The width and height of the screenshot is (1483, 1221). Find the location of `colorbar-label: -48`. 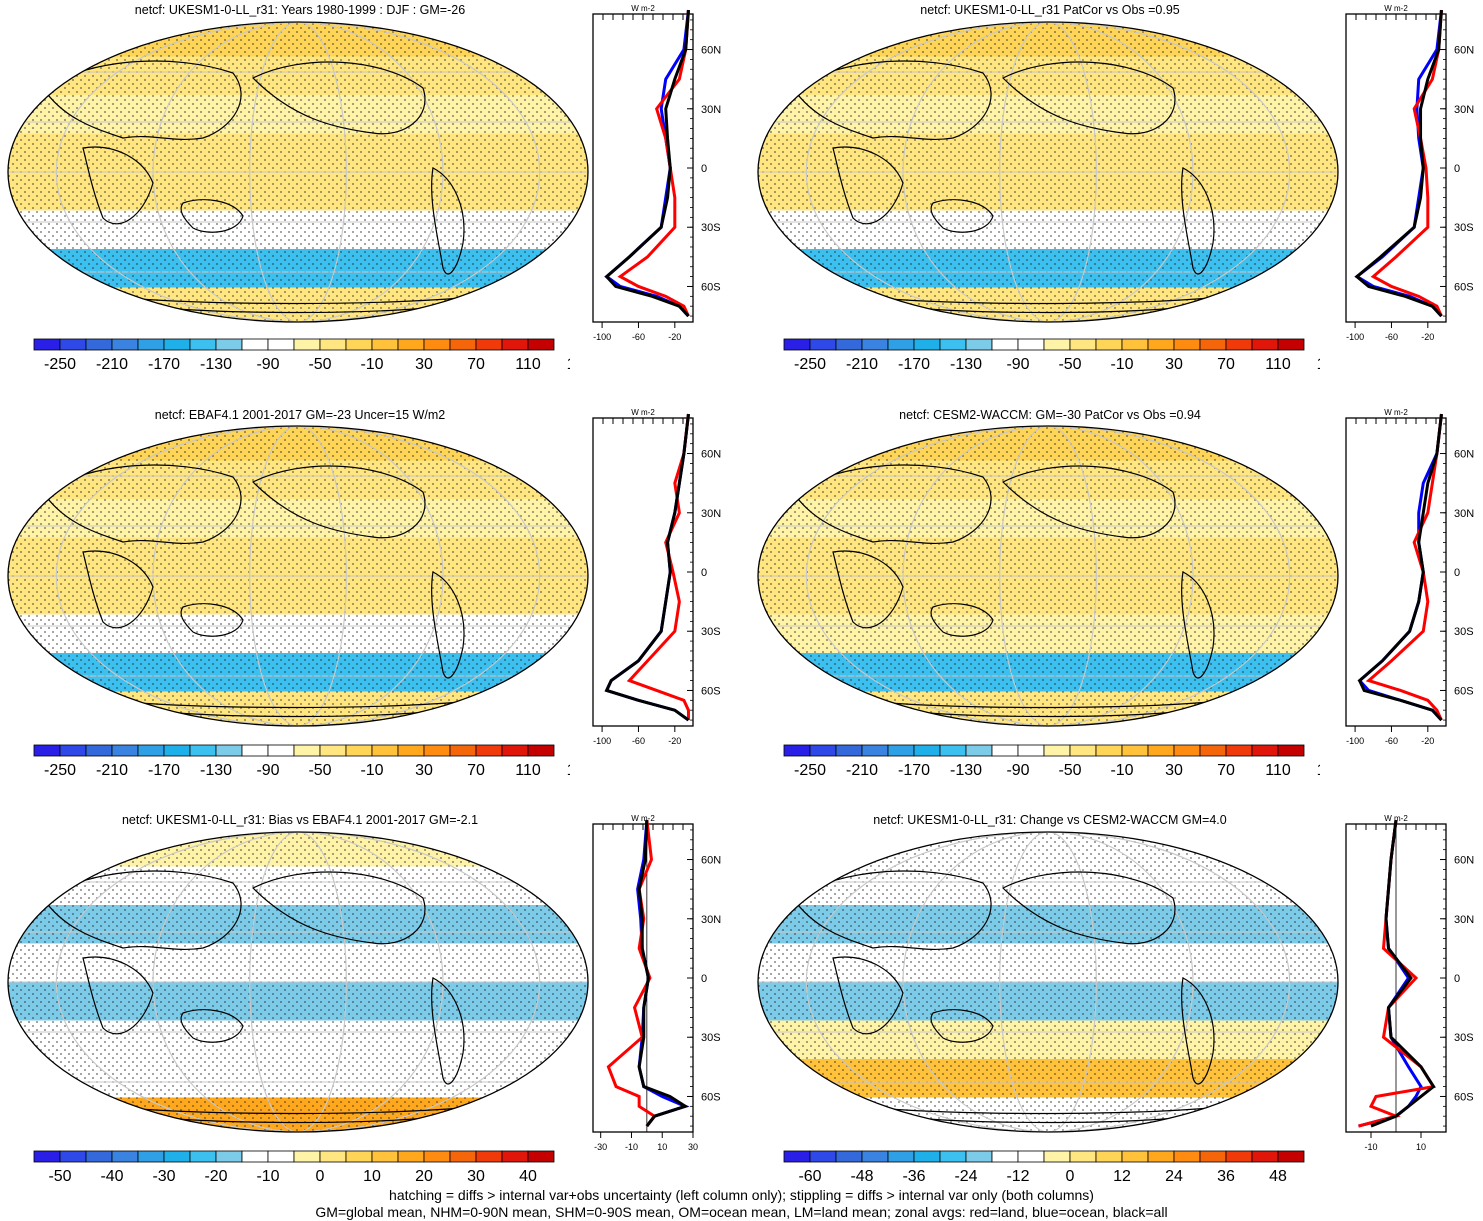

colorbar-label: -48 is located at coordinates (861, 1176).